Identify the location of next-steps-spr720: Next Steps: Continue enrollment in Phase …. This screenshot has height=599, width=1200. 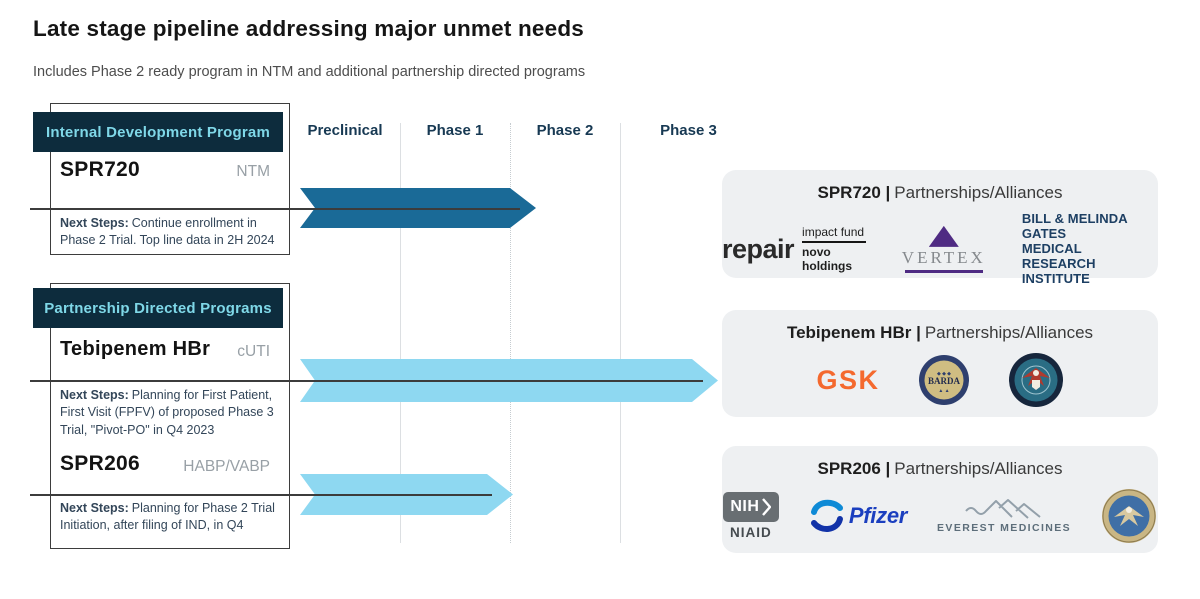
(170, 232).